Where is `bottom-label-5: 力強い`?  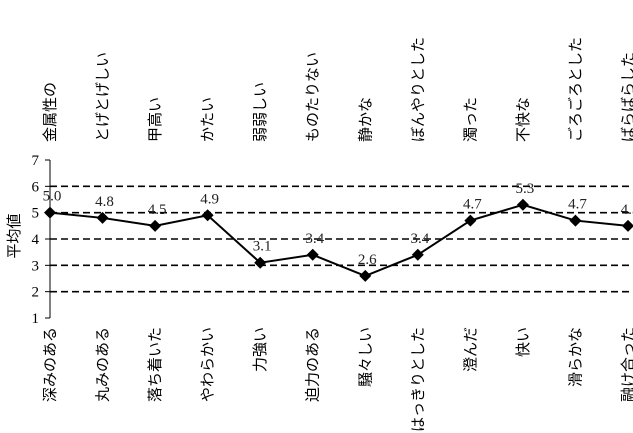 bottom-label-5: 力強い is located at coordinates (260, 349).